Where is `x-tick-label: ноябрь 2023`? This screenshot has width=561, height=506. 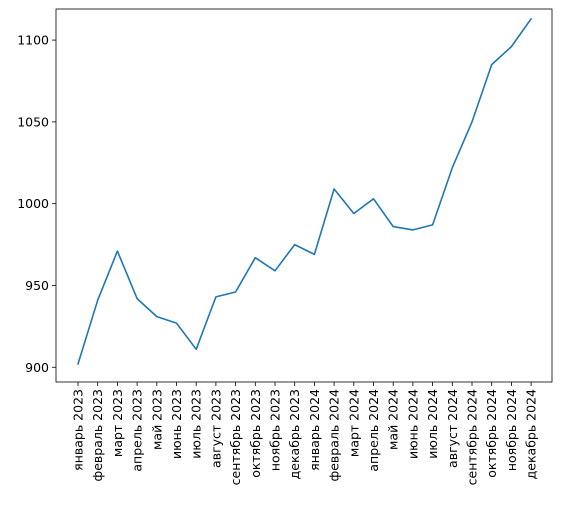
x-tick-label: ноябрь 2023 is located at coordinates (275, 430).